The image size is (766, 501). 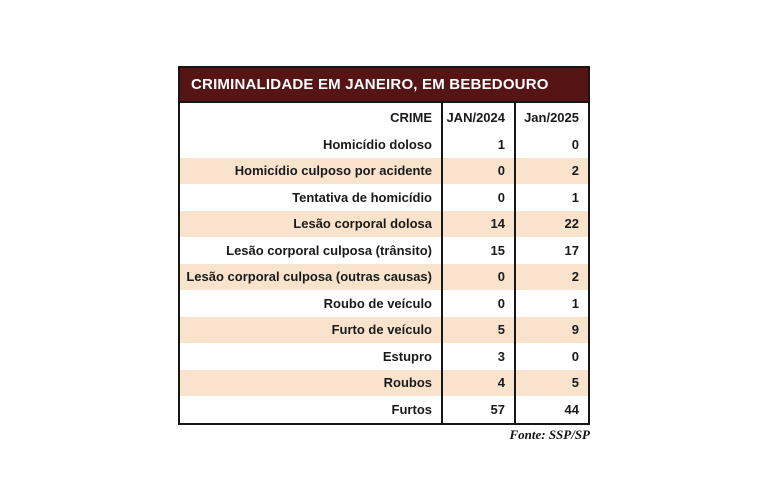 What do you see at coordinates (478, 223) in the screenshot?
I see `value-cell: 14` at bounding box center [478, 223].